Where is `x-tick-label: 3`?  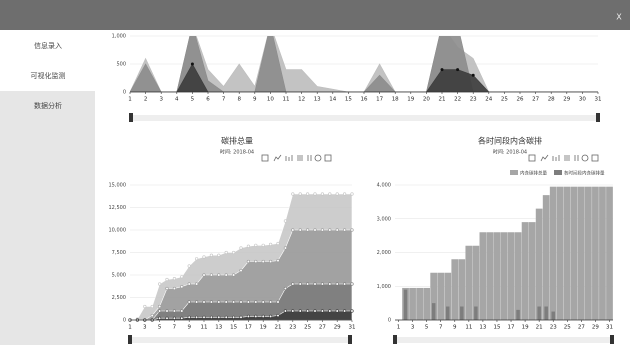
x-tick-label: 3 is located at coordinates (161, 100).